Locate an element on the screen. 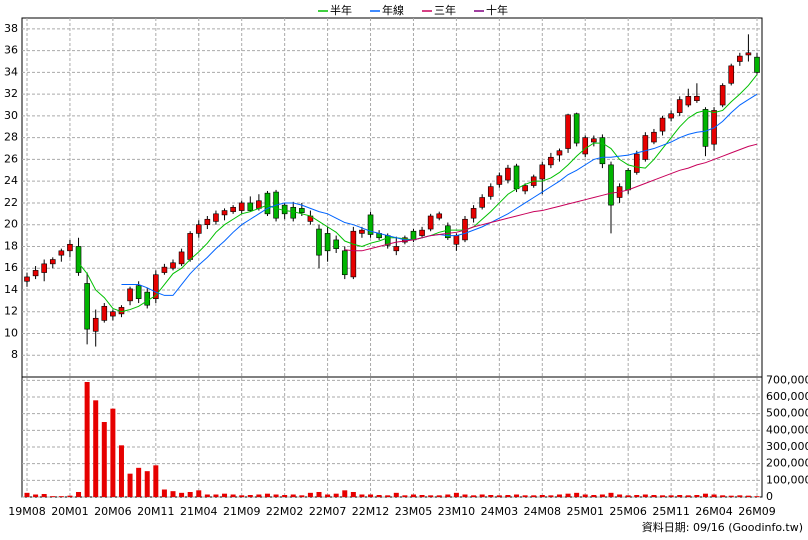 The height and width of the screenshot is (540, 808). y-tick-label: 28 is located at coordinates (11, 137).